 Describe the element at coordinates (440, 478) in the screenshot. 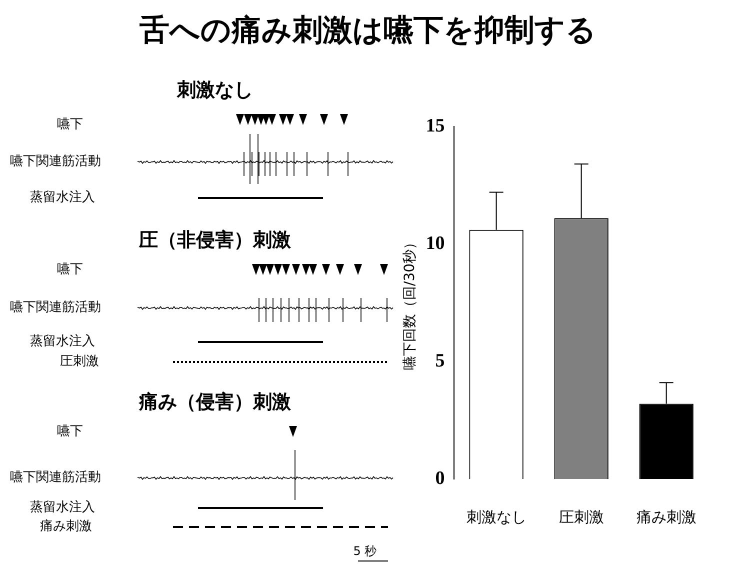

I see `y-tick-label: 0` at that location.